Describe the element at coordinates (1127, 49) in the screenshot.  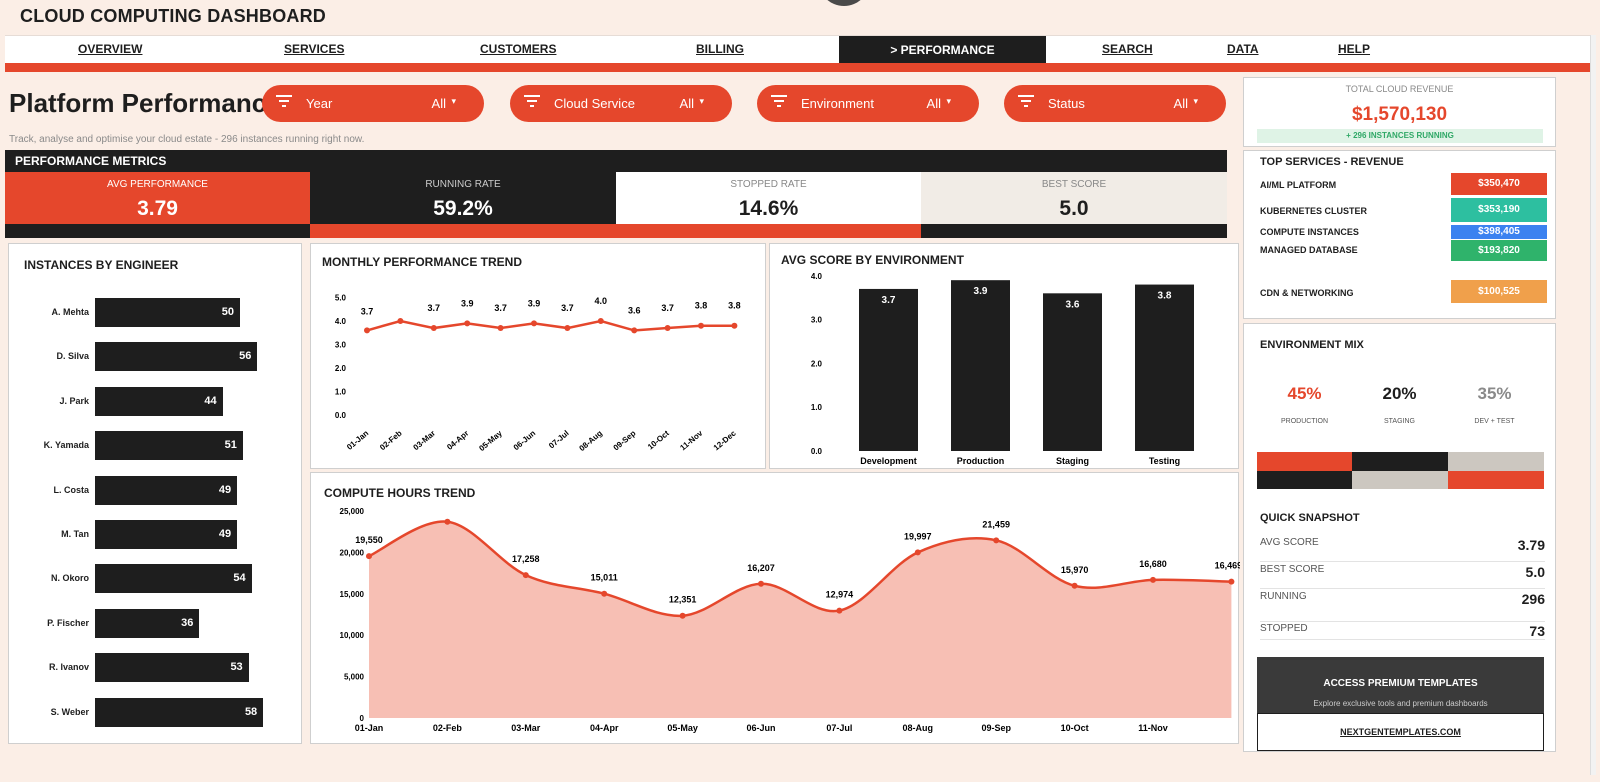
I see `nav-search: SEARCH` at that location.